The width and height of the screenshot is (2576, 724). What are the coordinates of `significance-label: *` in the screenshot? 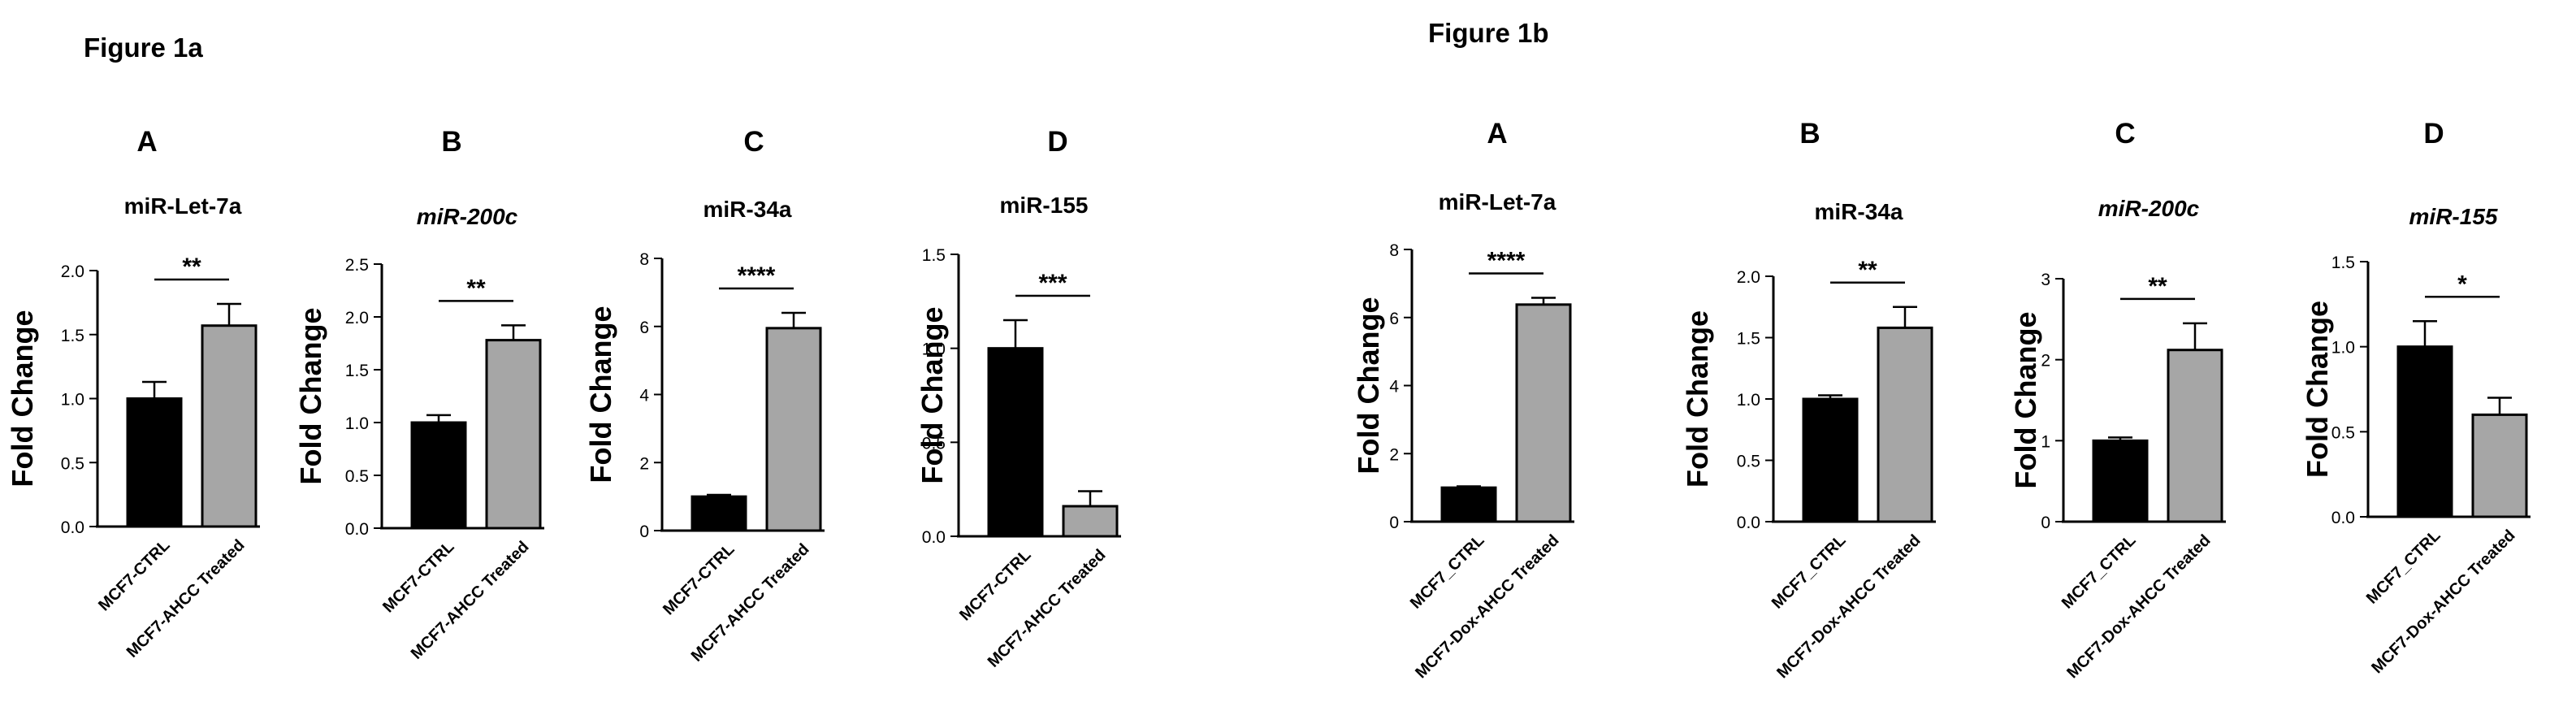 It's located at (2462, 284).